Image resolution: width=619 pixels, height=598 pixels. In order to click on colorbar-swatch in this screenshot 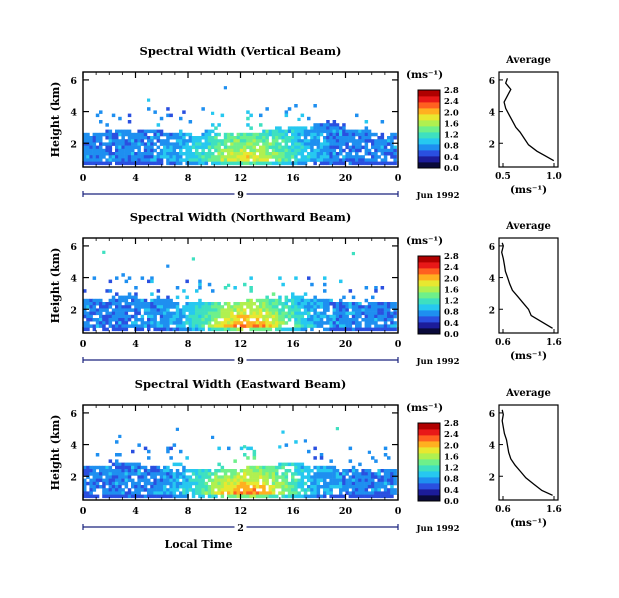, I will do `click(429, 462)`.